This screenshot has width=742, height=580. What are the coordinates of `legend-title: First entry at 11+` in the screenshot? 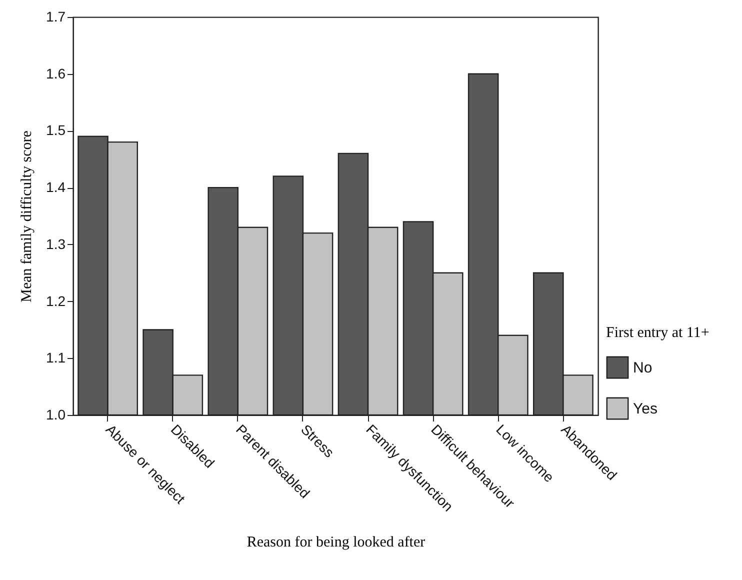 It's located at (658, 333).